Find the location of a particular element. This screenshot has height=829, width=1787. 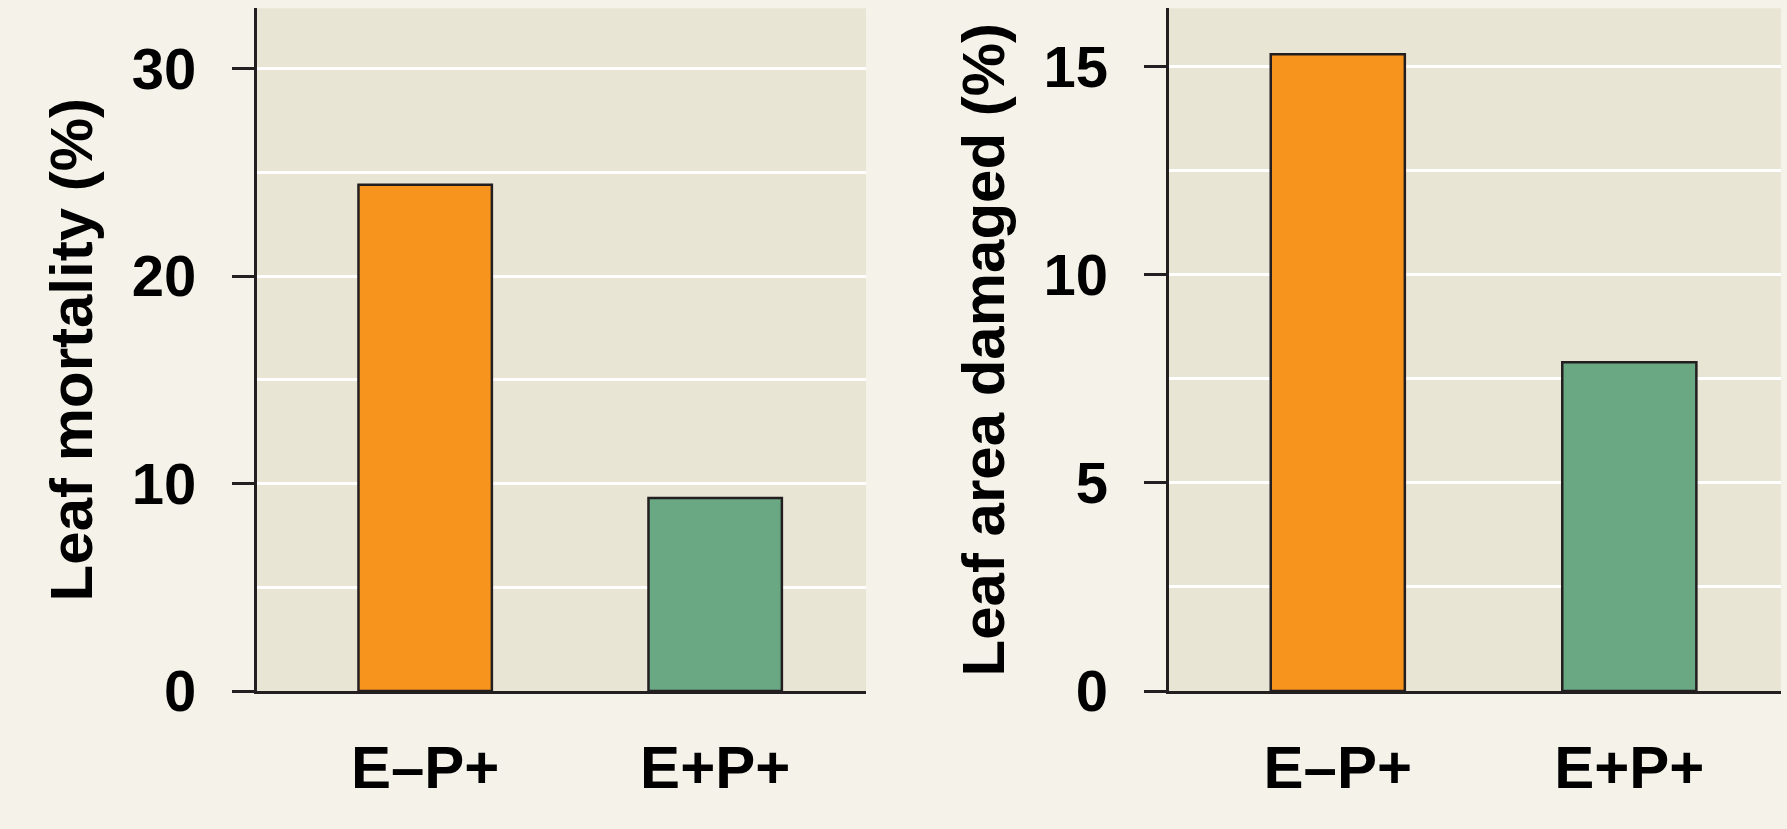

y-tick-label: 20 is located at coordinates (164, 276).